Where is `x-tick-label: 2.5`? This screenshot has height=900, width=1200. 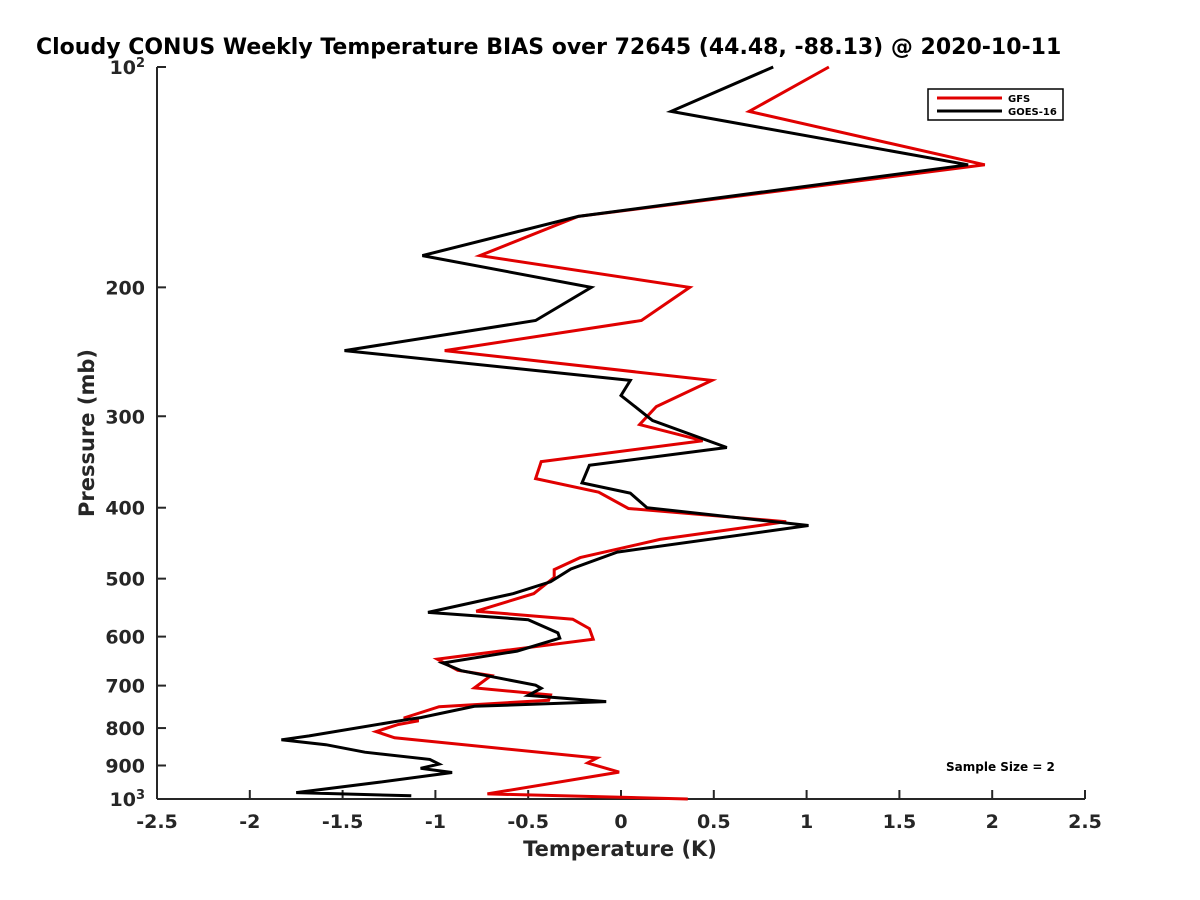 x-tick-label: 2.5 is located at coordinates (1085, 822).